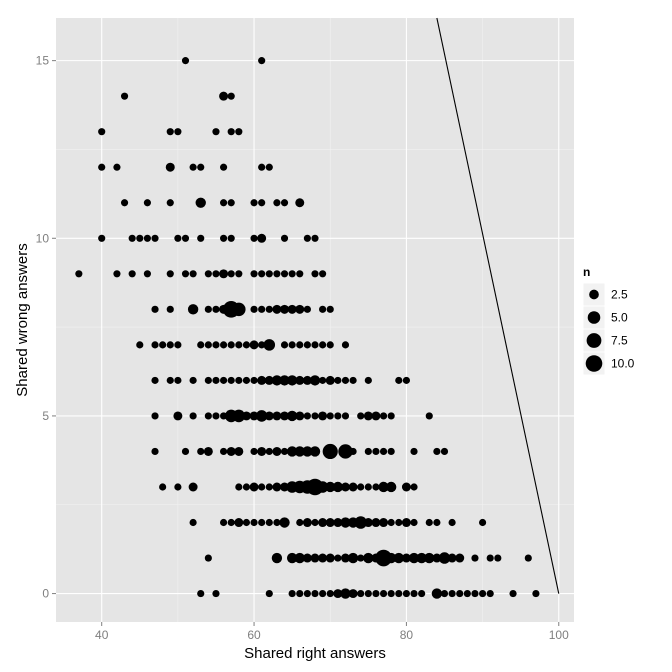 Image resolution: width=672 pixels, height=672 pixels. Describe the element at coordinates (332, 632) in the screenshot. I see `x-axis-ticks: 40 60 80 100` at that location.